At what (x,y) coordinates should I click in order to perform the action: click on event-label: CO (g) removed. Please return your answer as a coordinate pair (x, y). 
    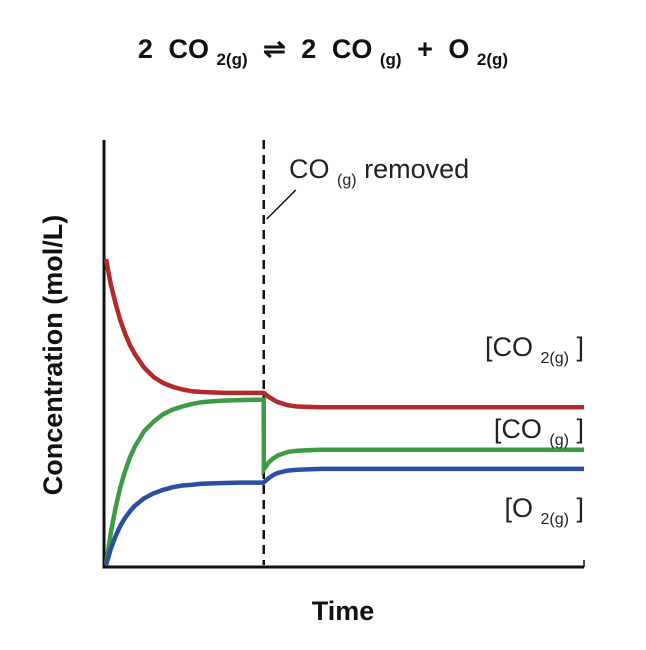
    Looking at the image, I should click on (379, 172).